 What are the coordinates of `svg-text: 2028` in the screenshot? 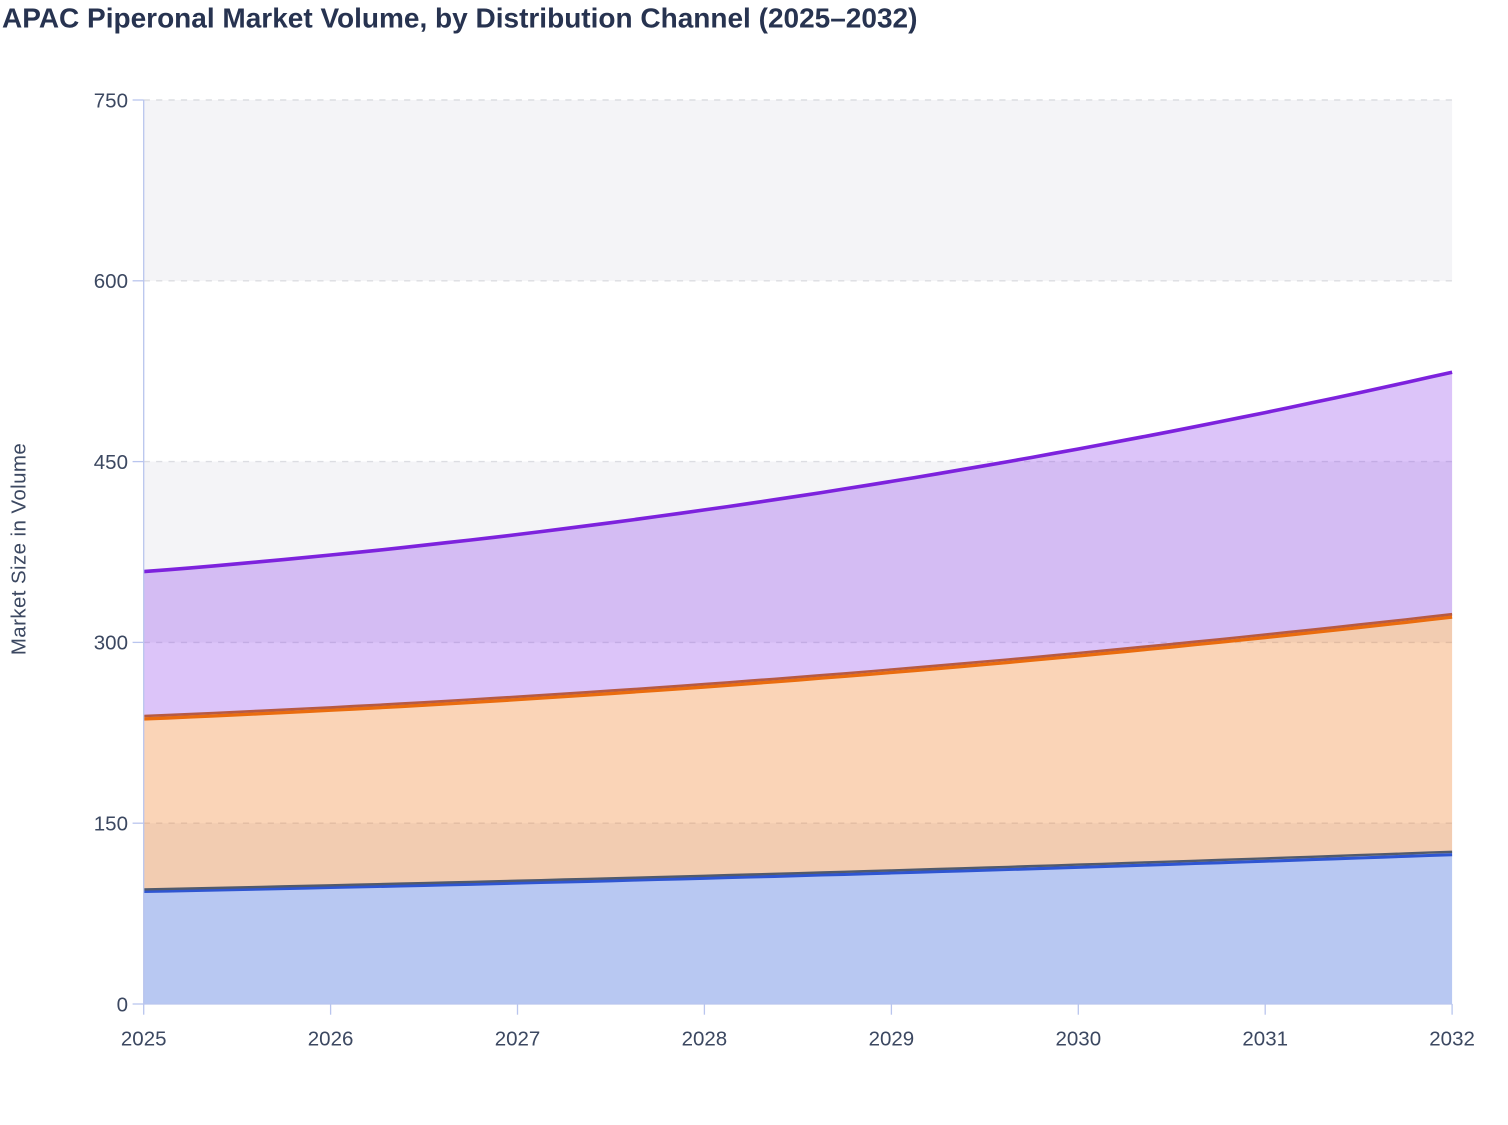 It's located at (705, 1038).